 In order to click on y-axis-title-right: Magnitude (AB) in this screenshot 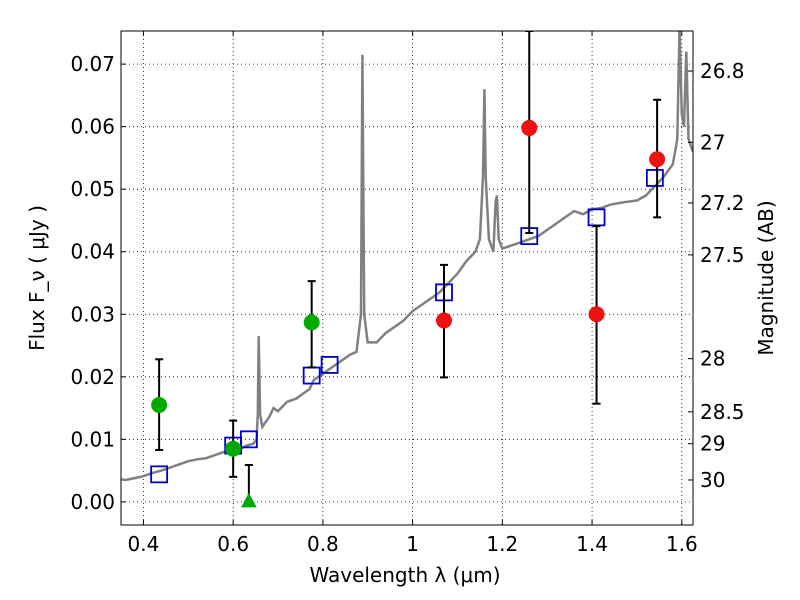, I will do `click(766, 277)`.